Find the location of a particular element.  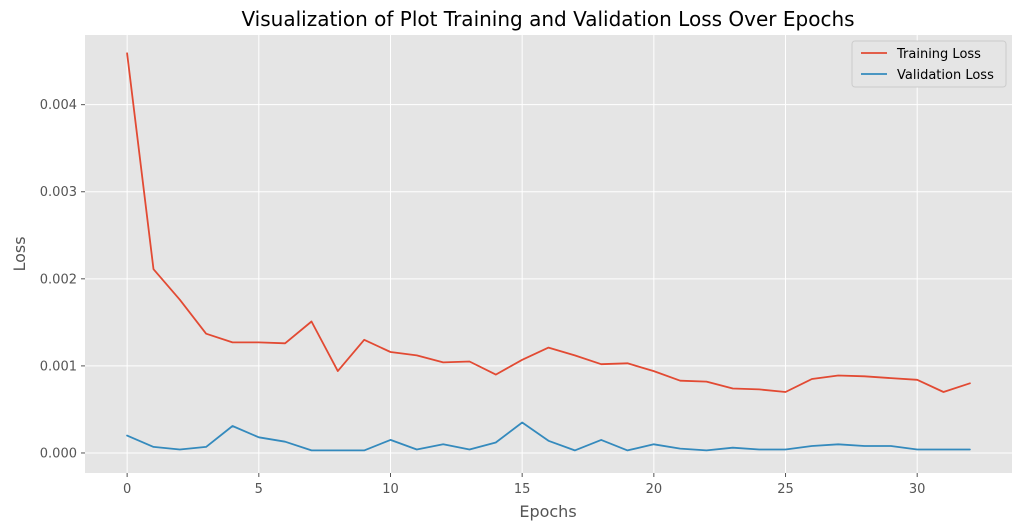

series-line-validation-loss is located at coordinates (548, 436).